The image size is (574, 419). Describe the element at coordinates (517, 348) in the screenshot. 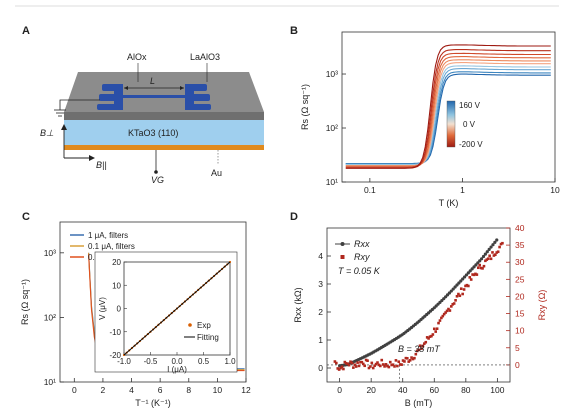

I see `panel-d-ytick-right-label: 5` at that location.